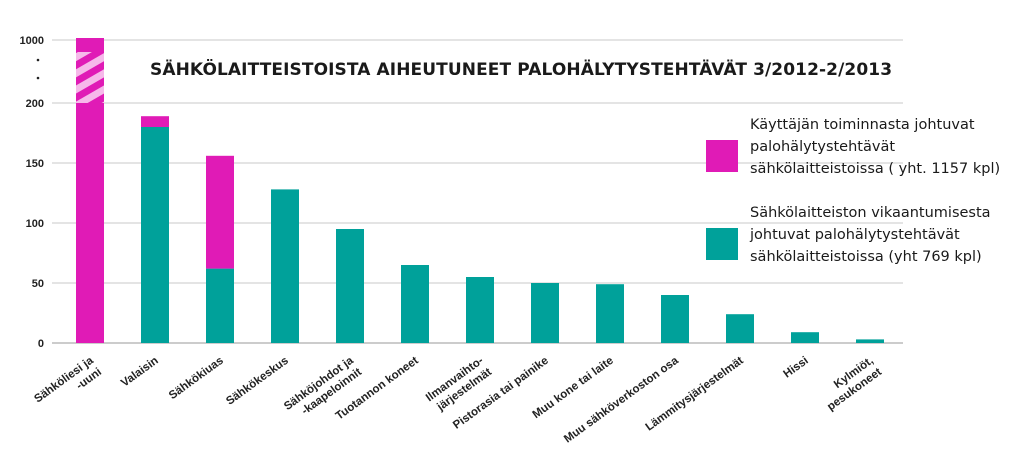 This screenshot has width=1024, height=457. I want to click on x-label-4: Sähkökeskus, so click(257, 381).